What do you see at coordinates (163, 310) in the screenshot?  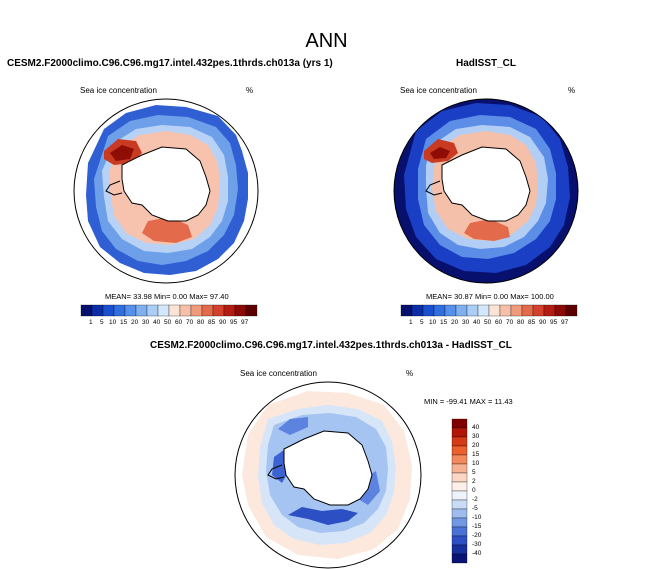 I see `cb1-s7` at bounding box center [163, 310].